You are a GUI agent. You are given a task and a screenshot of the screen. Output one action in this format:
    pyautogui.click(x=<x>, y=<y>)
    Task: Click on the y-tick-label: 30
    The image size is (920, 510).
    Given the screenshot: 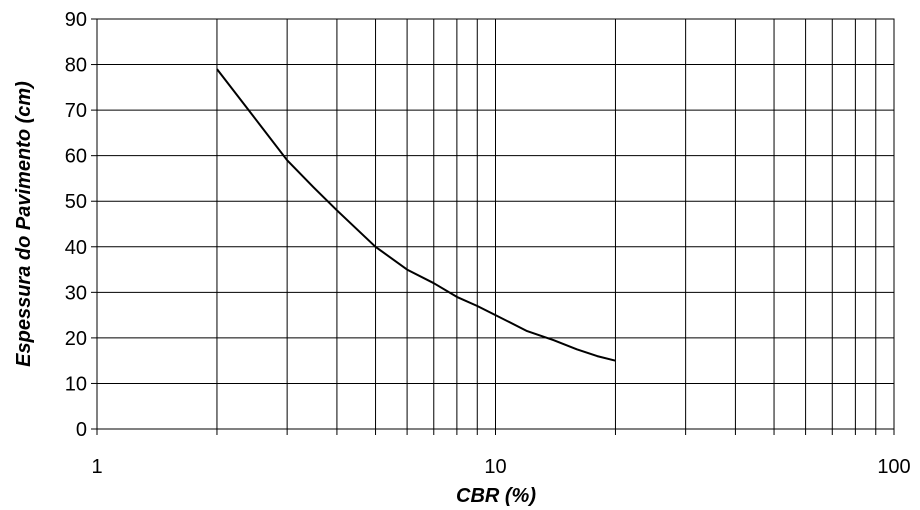 What is the action you would take?
    pyautogui.click(x=76, y=293)
    